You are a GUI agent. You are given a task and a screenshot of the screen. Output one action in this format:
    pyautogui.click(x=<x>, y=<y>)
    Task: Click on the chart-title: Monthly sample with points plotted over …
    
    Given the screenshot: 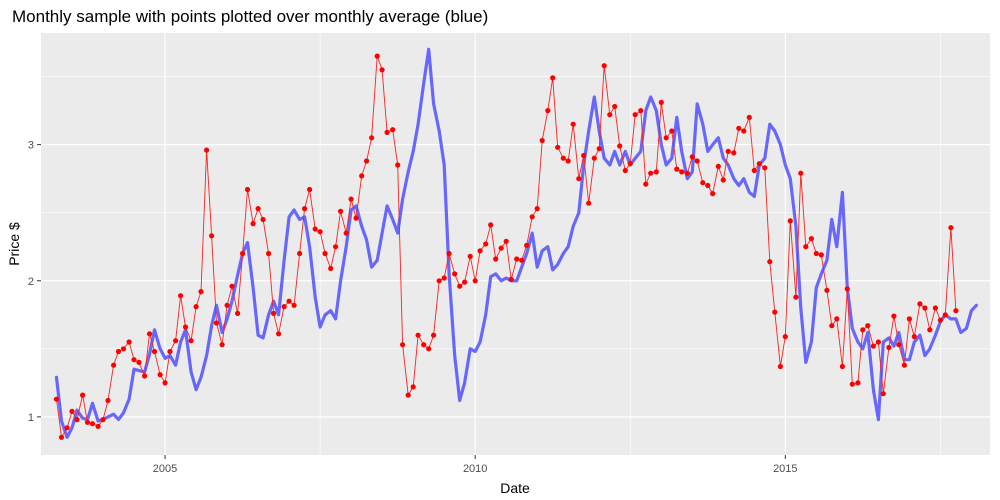 What is the action you would take?
    pyautogui.click(x=250, y=16)
    